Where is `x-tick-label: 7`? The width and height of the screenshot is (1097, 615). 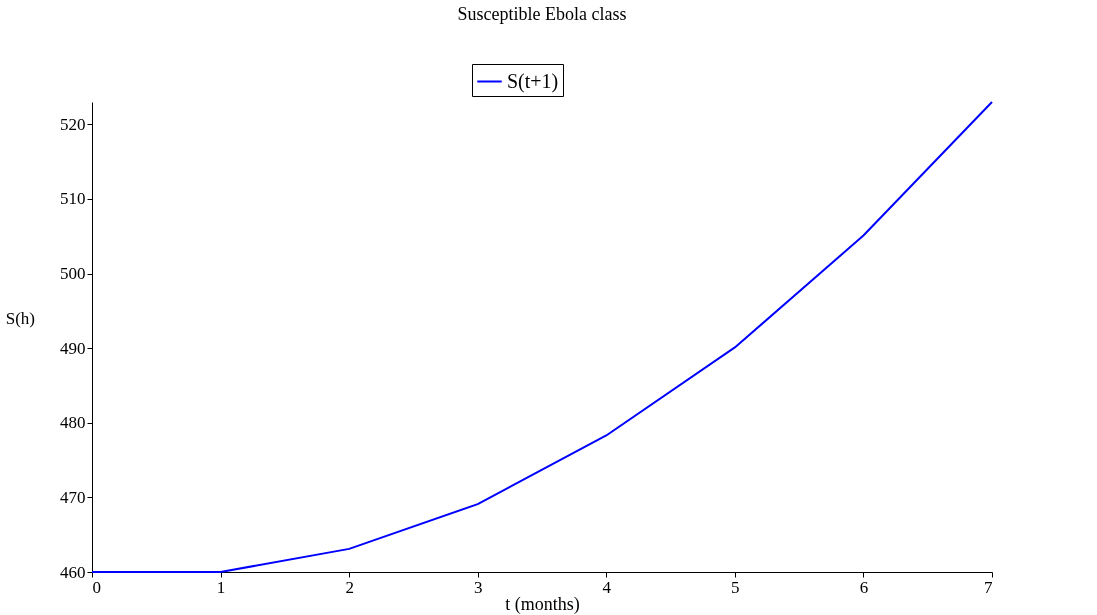
x-tick-label: 7 is located at coordinates (988, 587).